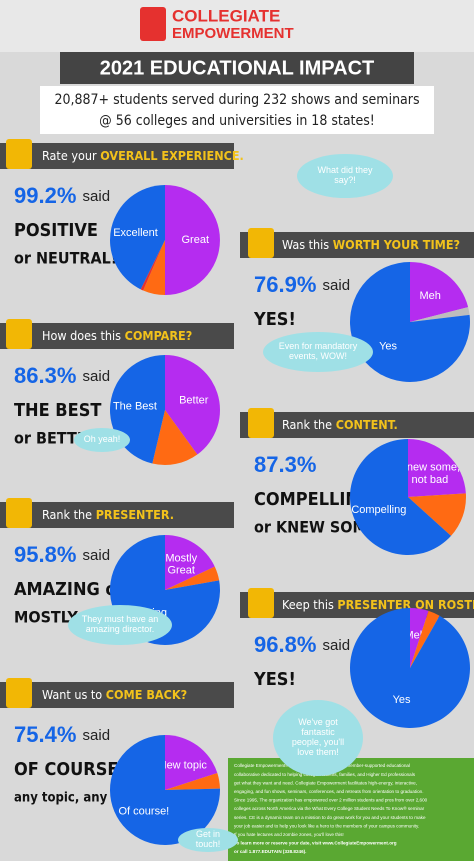 The width and height of the screenshot is (474, 861). Describe the element at coordinates (396, 244) in the screenshot. I see `title-emphasis: WORTH YOUR TIME?` at that location.